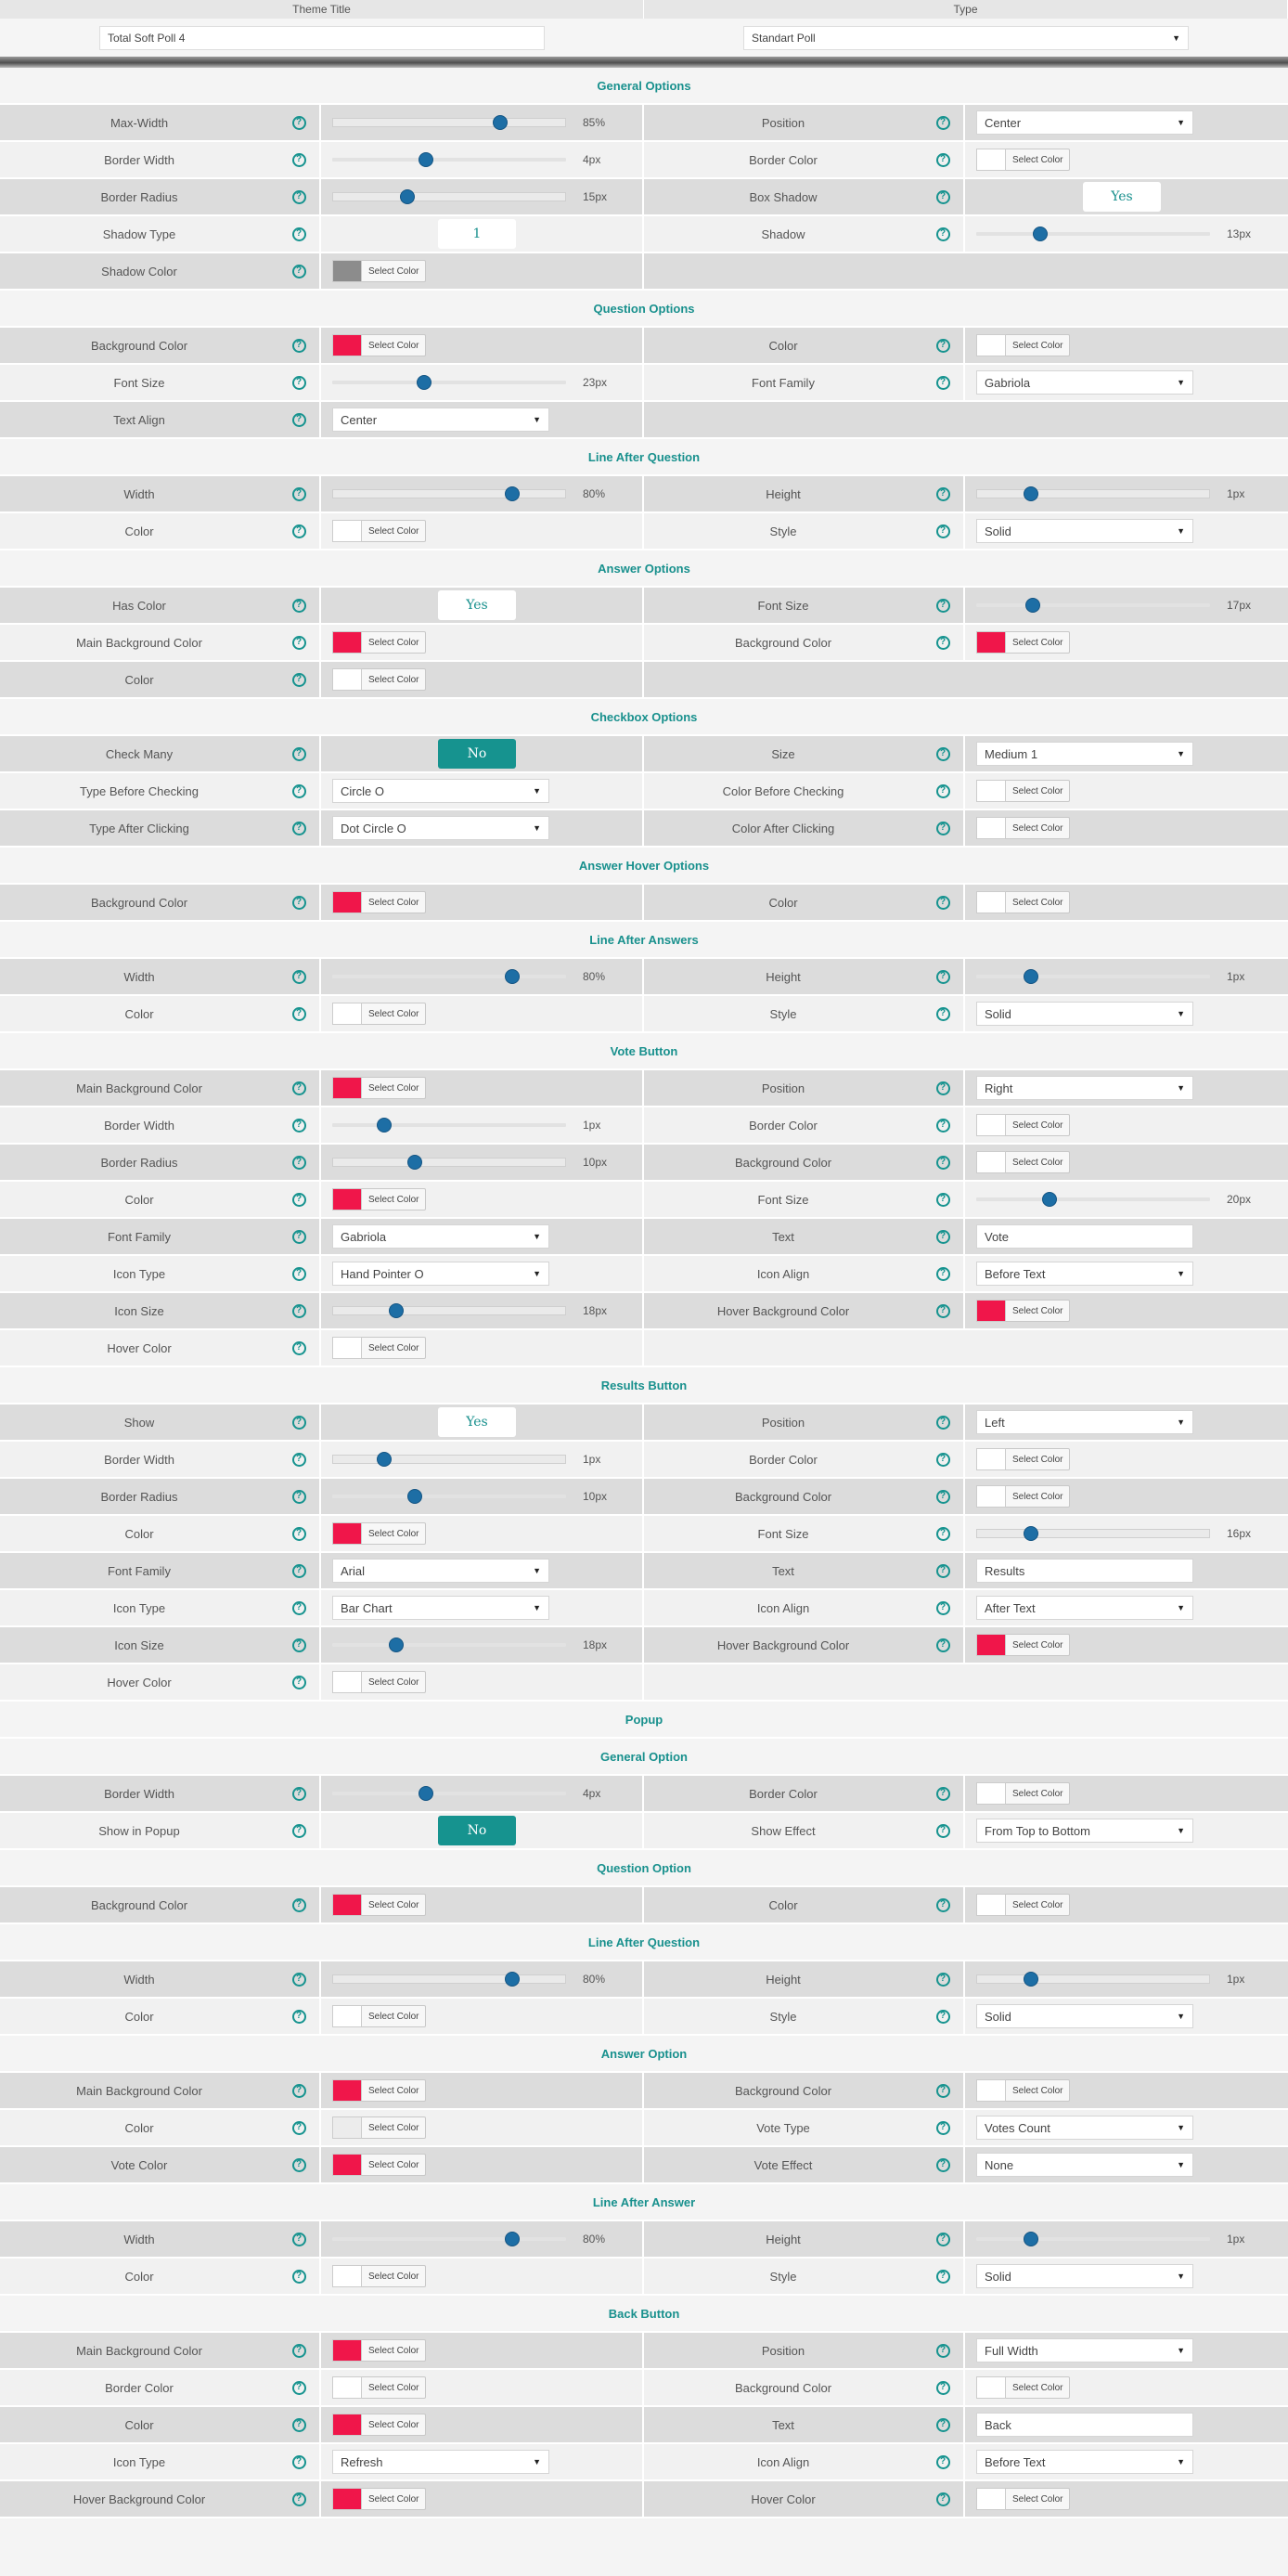 The width and height of the screenshot is (1288, 2576). Describe the element at coordinates (395, 271) in the screenshot. I see `shadow-color-select-color-button: Select Color` at that location.